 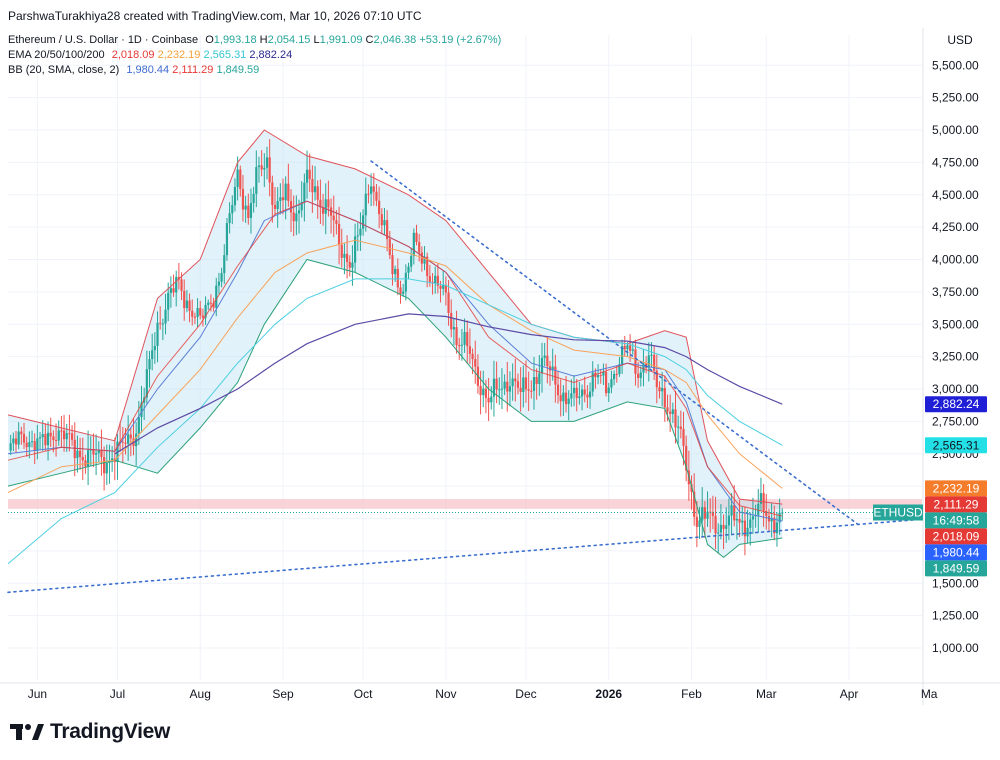 I want to click on close-value: 2,046.38, so click(x=395, y=40).